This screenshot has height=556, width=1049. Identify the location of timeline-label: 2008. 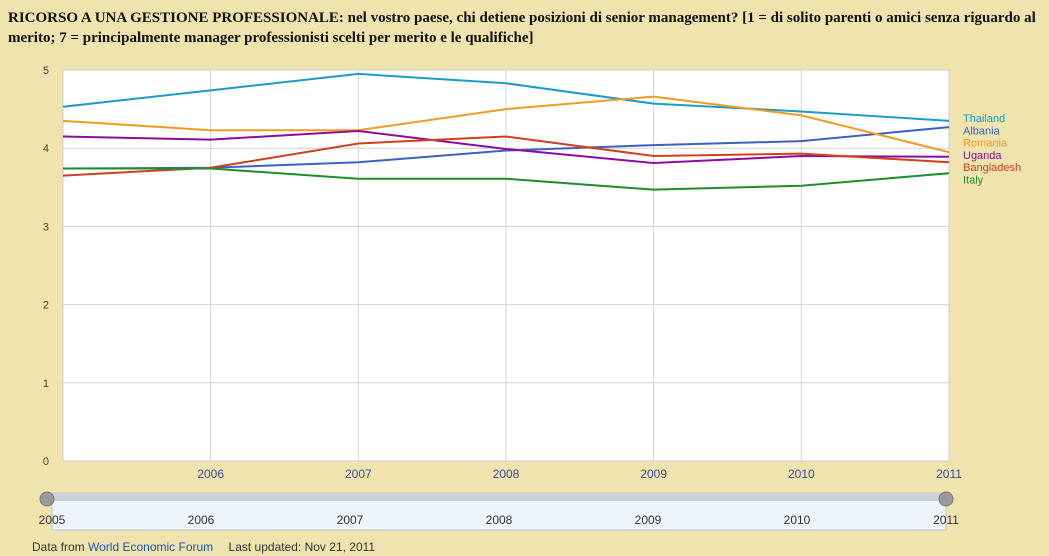
(499, 520).